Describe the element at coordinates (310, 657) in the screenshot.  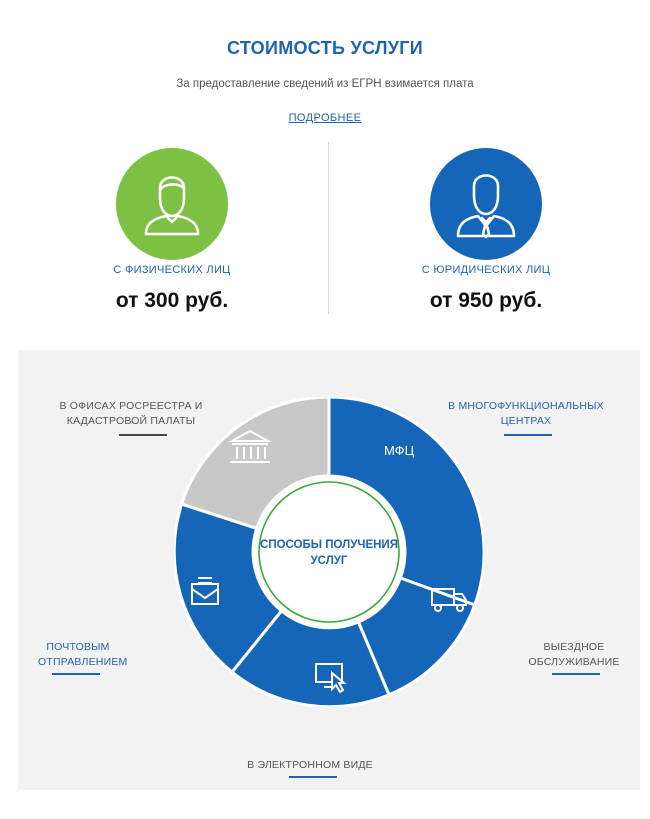
I see `segment-electronic` at that location.